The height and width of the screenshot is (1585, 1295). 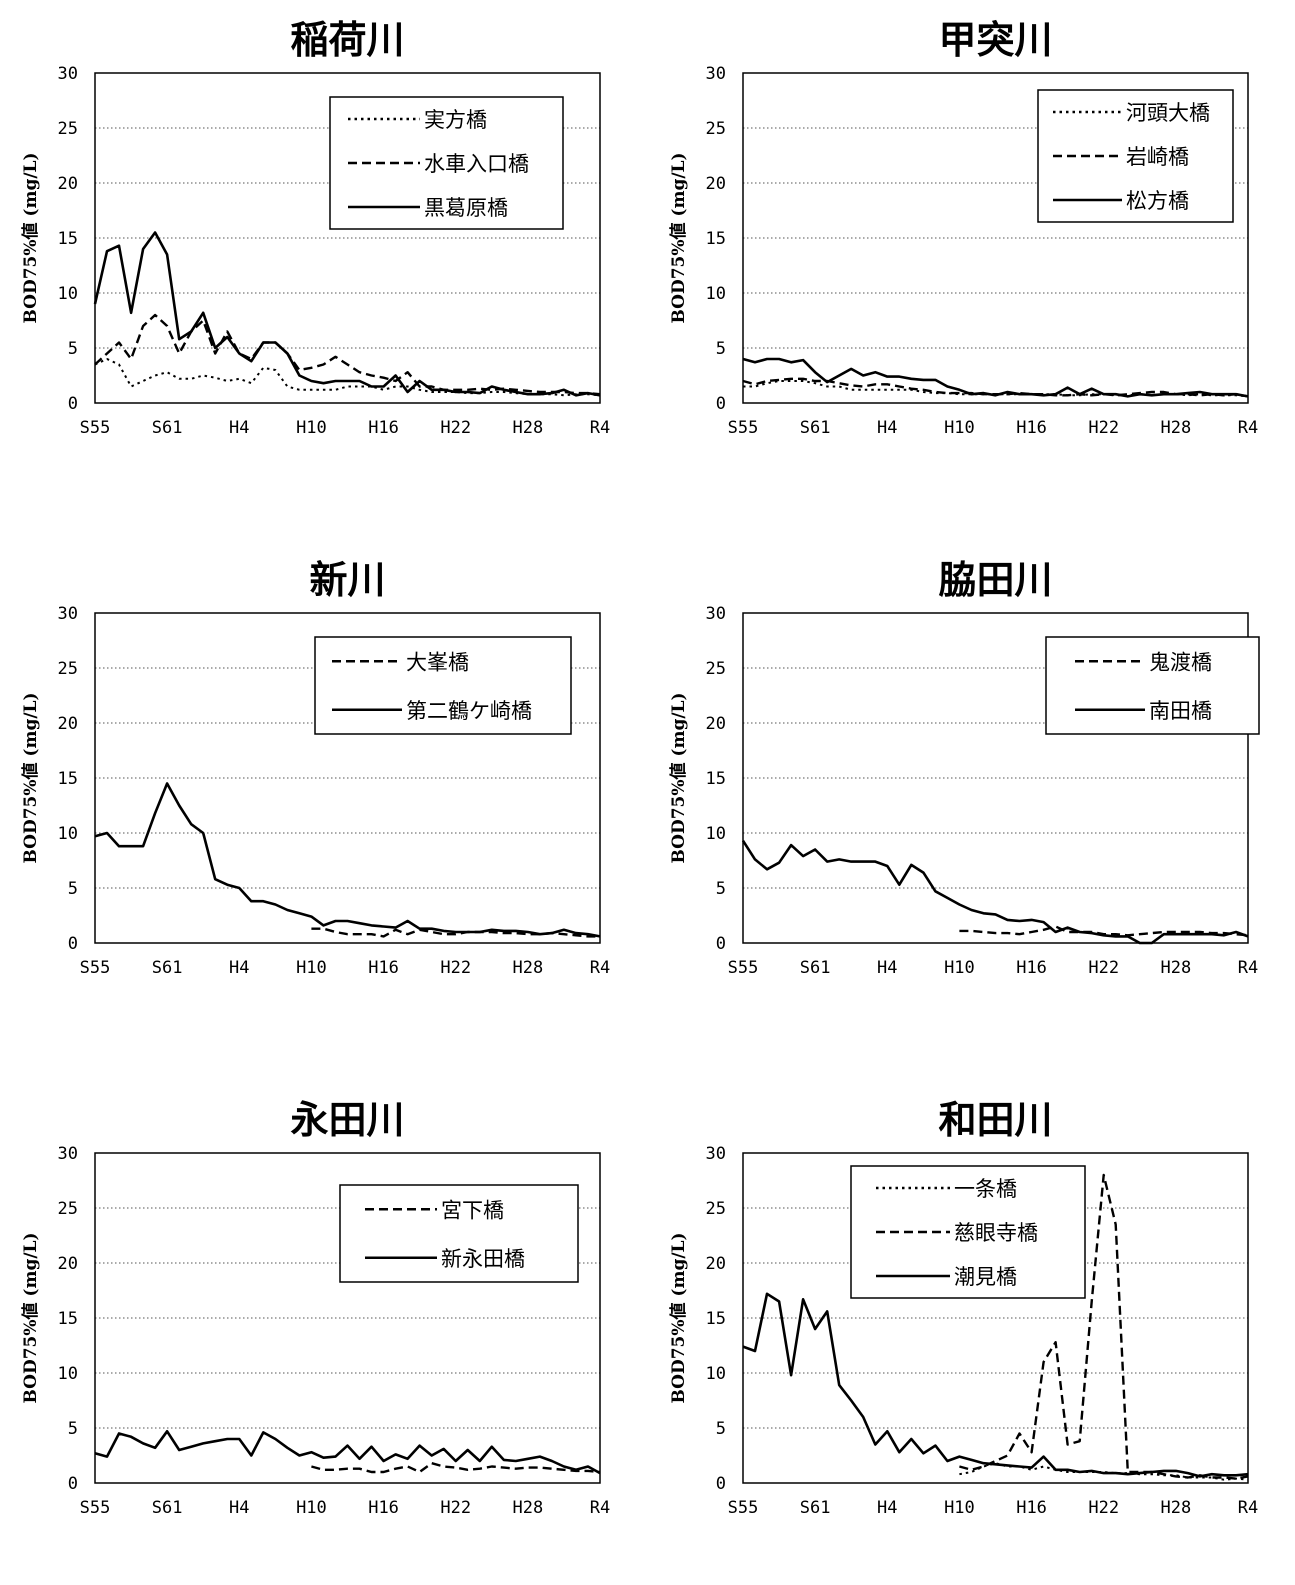 I want to click on chart-title: 永田川, so click(x=347, y=1120).